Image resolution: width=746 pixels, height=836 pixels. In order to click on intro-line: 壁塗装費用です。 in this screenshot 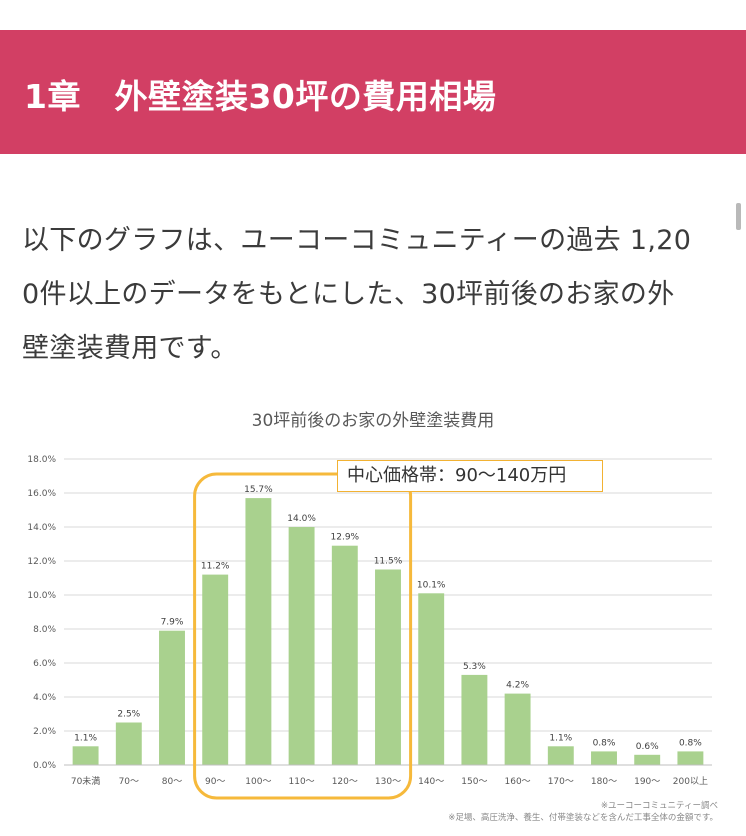, I will do `click(130, 348)`.